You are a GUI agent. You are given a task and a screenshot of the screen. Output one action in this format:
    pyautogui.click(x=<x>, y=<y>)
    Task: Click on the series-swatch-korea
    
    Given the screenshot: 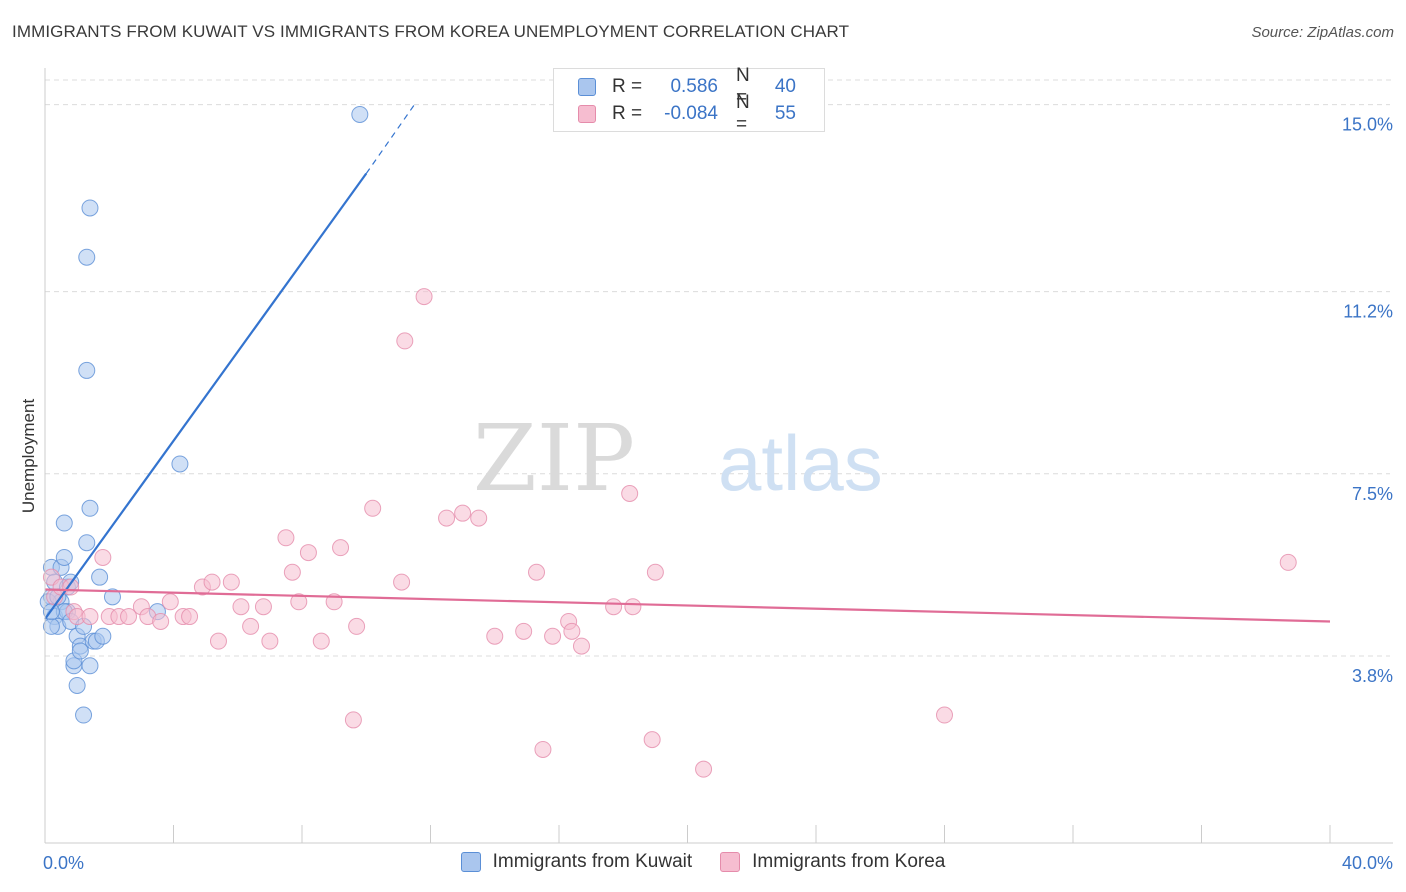 What is the action you would take?
    pyautogui.click(x=730, y=862)
    